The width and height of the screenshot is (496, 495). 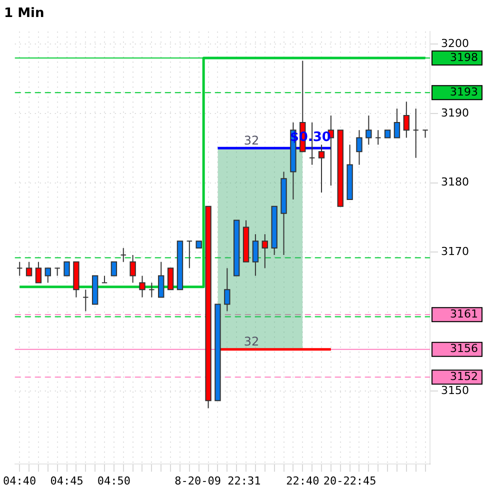 I want to click on chart-title: 1 Min, so click(x=24, y=14).